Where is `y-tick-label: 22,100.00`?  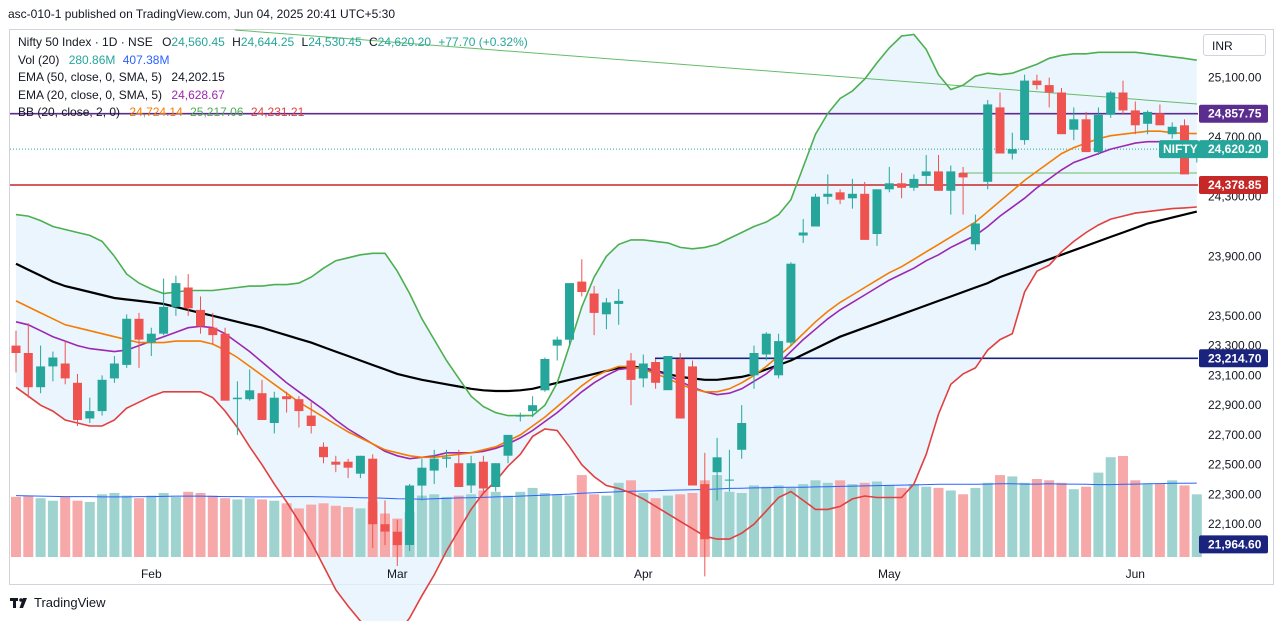 y-tick-label: 22,100.00 is located at coordinates (1235, 524).